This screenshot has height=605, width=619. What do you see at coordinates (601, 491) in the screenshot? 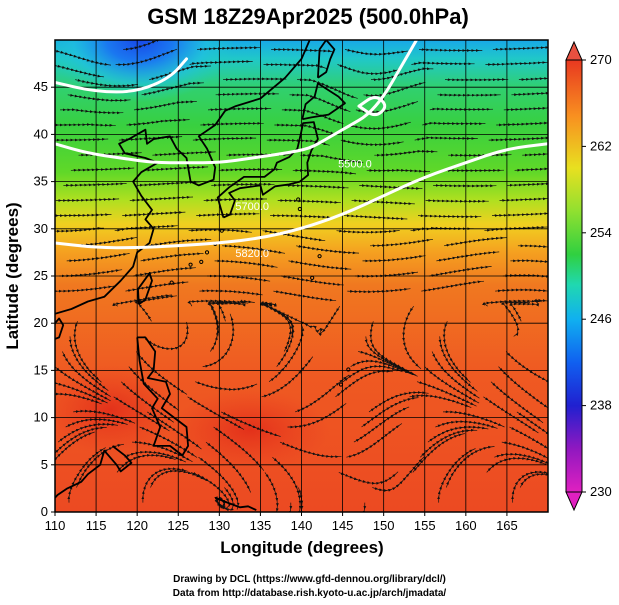
I see `colorbar-tick-label: 230` at bounding box center [601, 491].